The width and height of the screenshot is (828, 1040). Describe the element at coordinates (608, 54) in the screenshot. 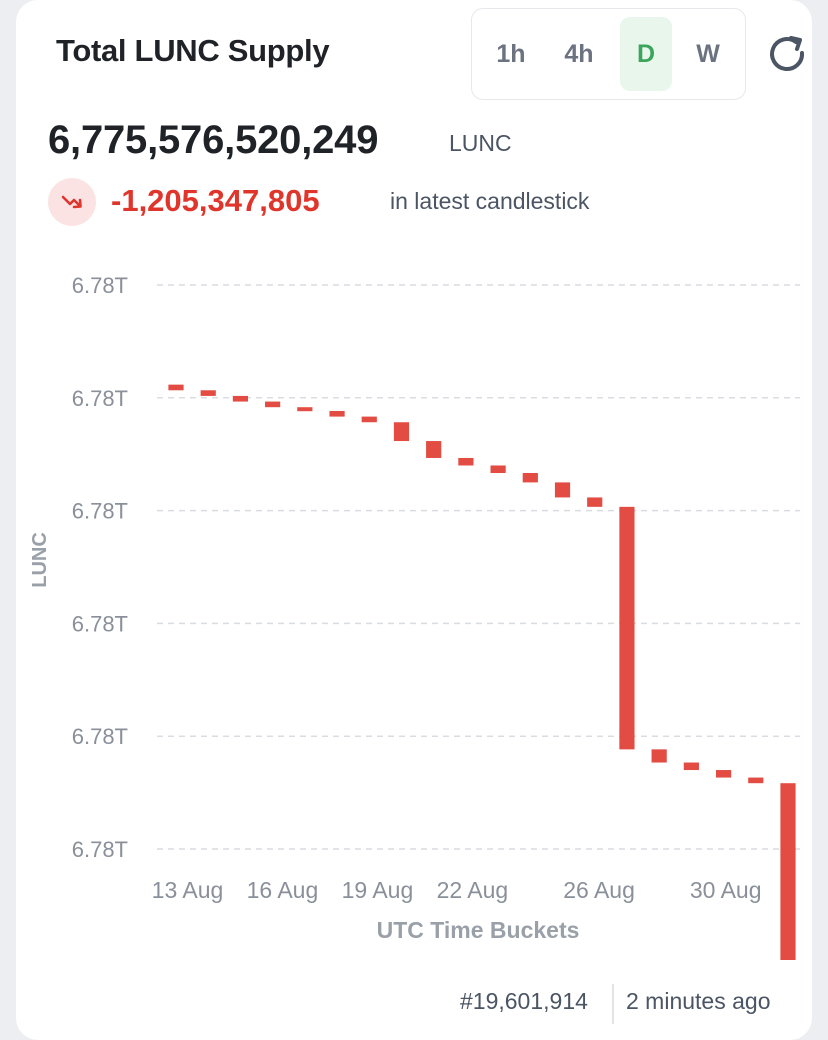

I see `timeframe-selector: 1h 4h D W` at that location.